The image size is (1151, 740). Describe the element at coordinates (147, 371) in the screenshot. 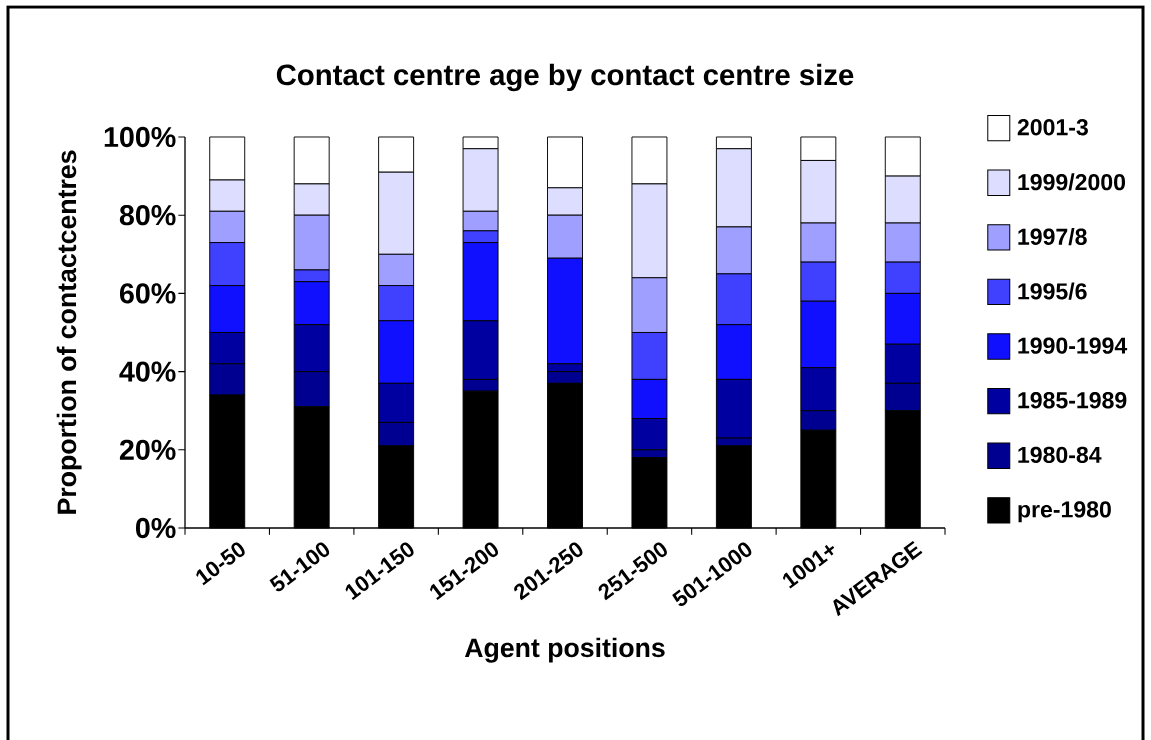

I see `y-tick-label: 40%` at that location.